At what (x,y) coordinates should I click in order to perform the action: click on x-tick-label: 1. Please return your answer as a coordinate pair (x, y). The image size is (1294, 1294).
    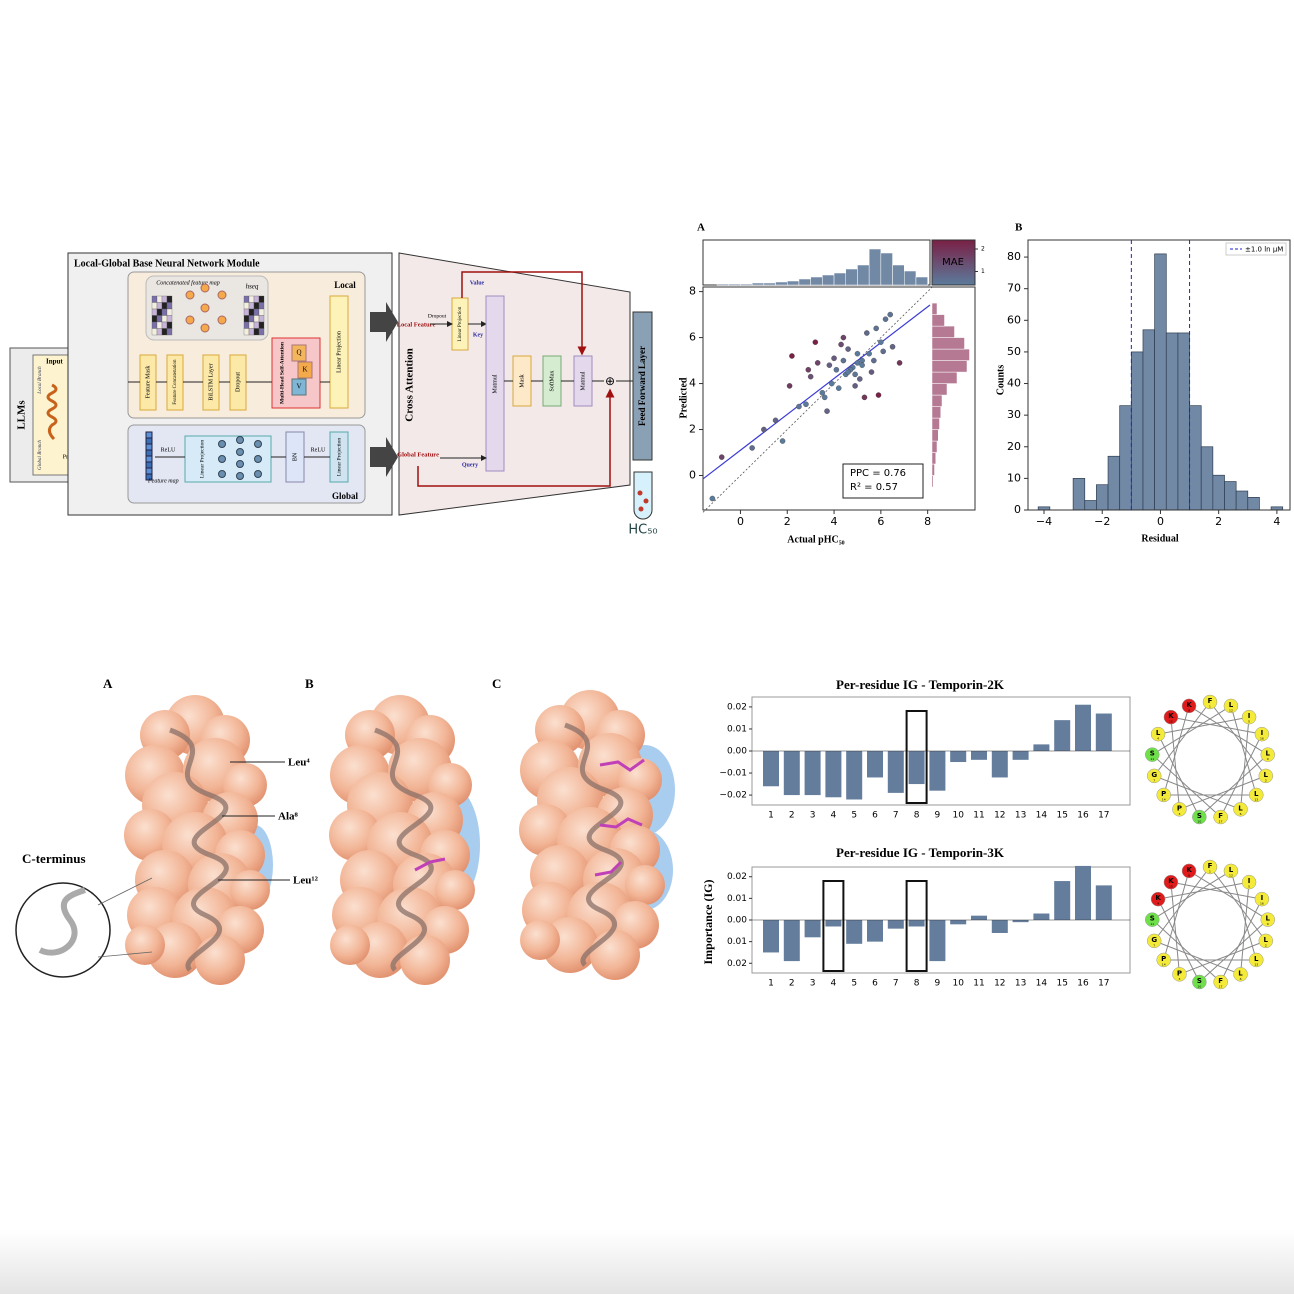
    Looking at the image, I should click on (771, 816).